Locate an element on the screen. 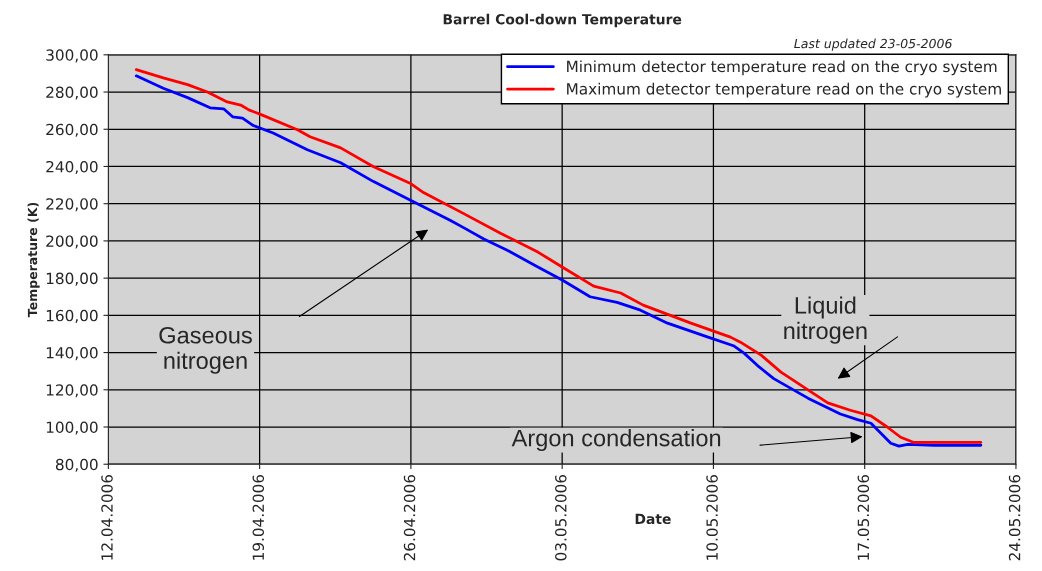 The image size is (1042, 571). y-tick-label: 200,00 is located at coordinates (72, 242).